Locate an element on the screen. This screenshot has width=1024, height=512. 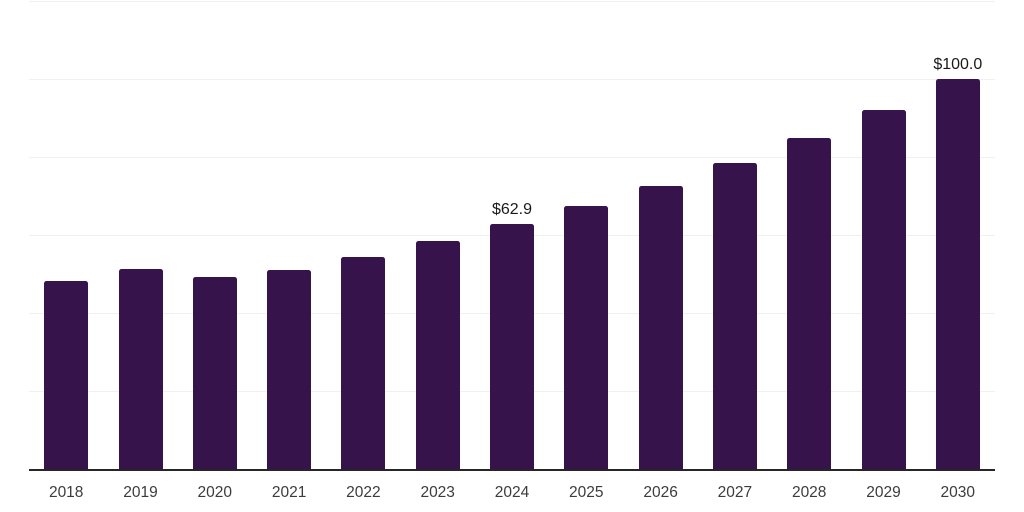
x-axis-label-2027: 2027 is located at coordinates (735, 492).